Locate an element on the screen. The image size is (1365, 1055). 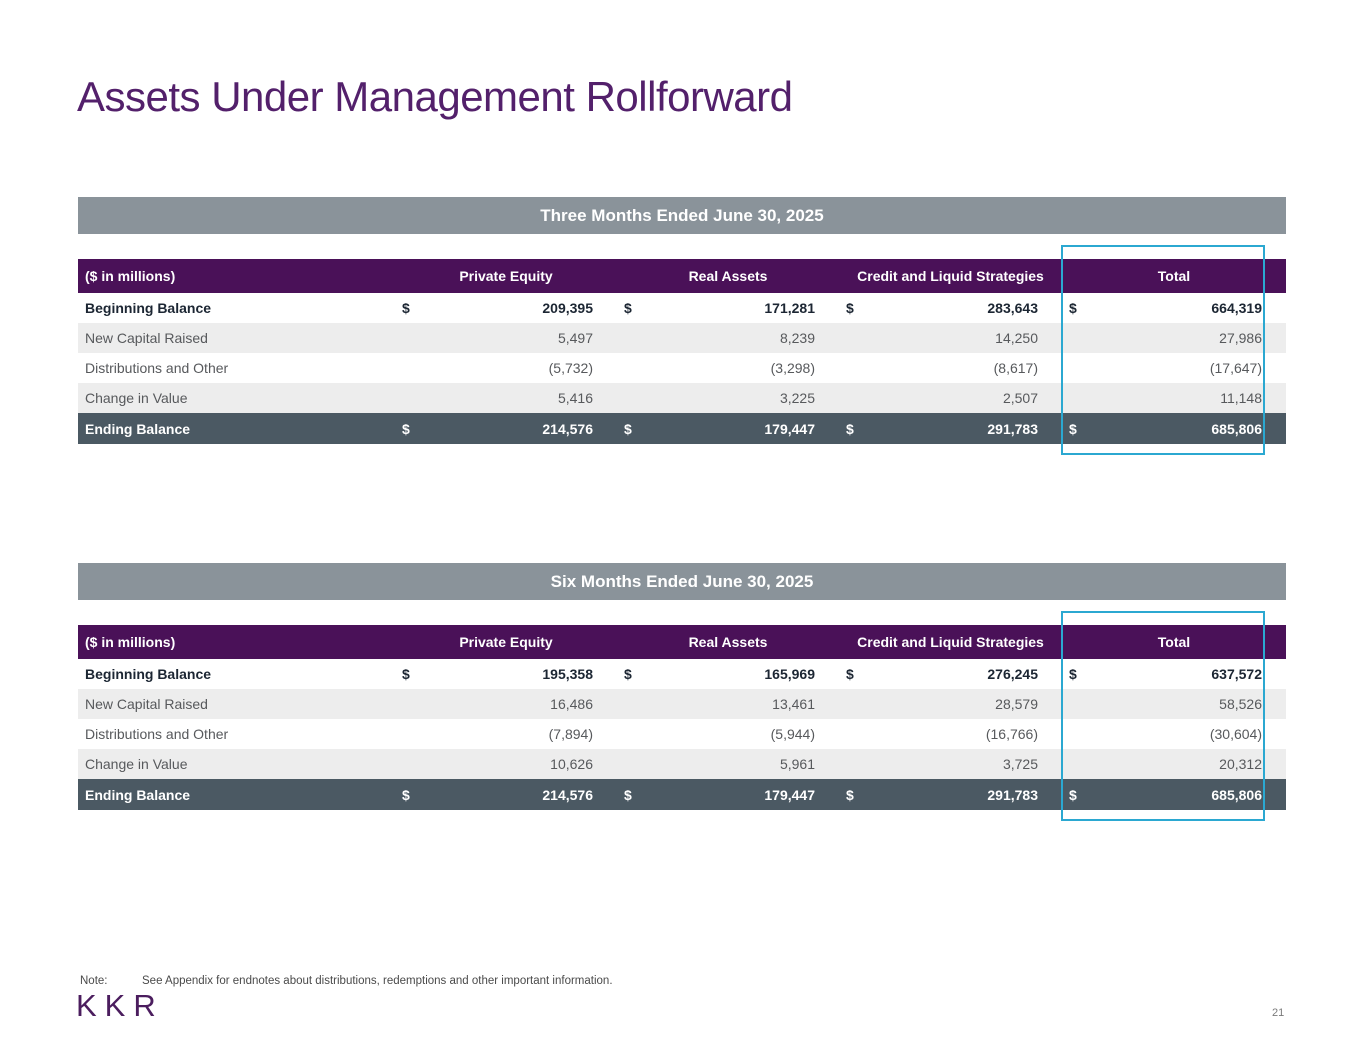
cell-value: 13,461 is located at coordinates (793, 704).